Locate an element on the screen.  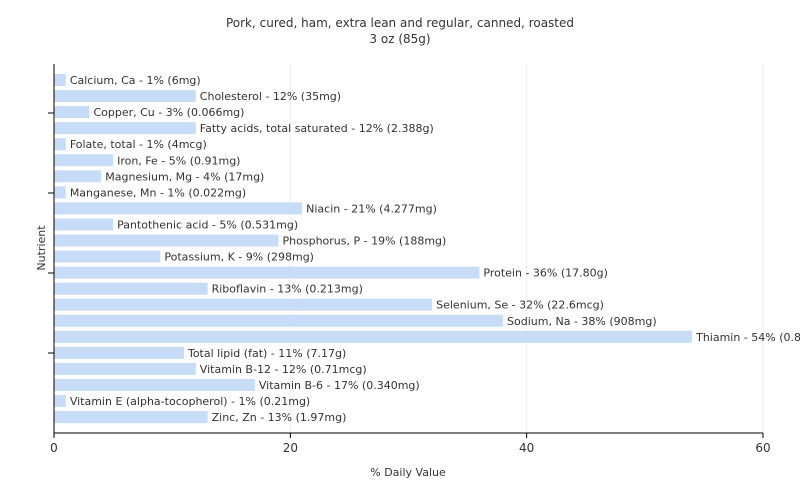
bar-label: Manganese, Mn - 1% (0.022mg) is located at coordinates (158, 192).